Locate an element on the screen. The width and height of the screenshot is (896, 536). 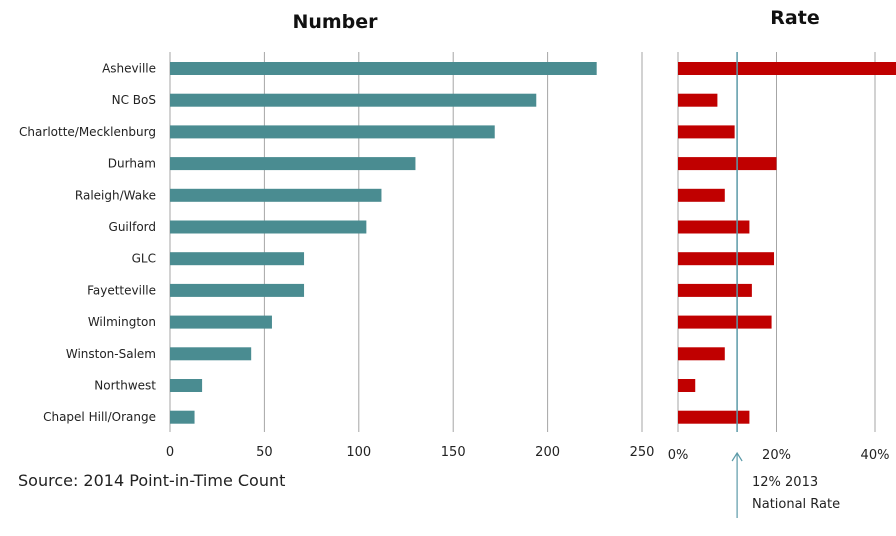
rate-tick-label: 40% is located at coordinates (875, 455).